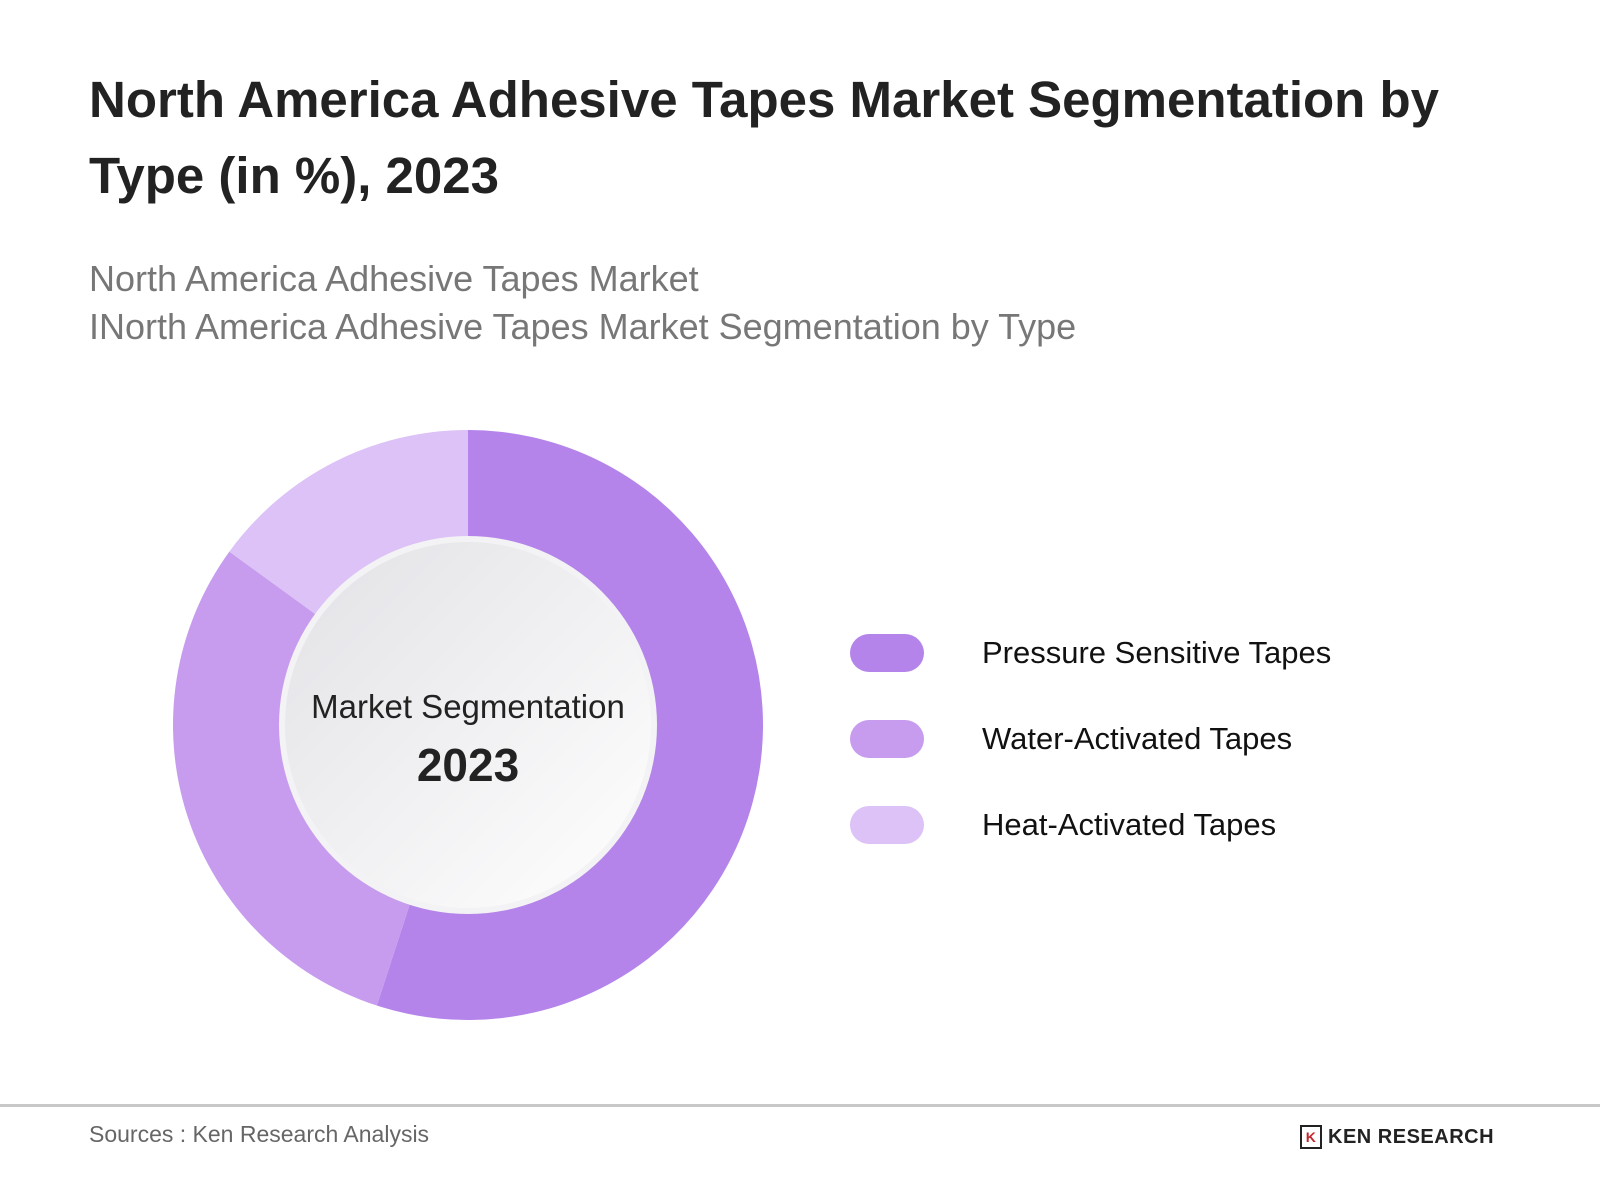 This screenshot has width=1600, height=1200. Describe the element at coordinates (259, 1134) in the screenshot. I see `source-note: Sources : Ken Research Analysis` at that location.